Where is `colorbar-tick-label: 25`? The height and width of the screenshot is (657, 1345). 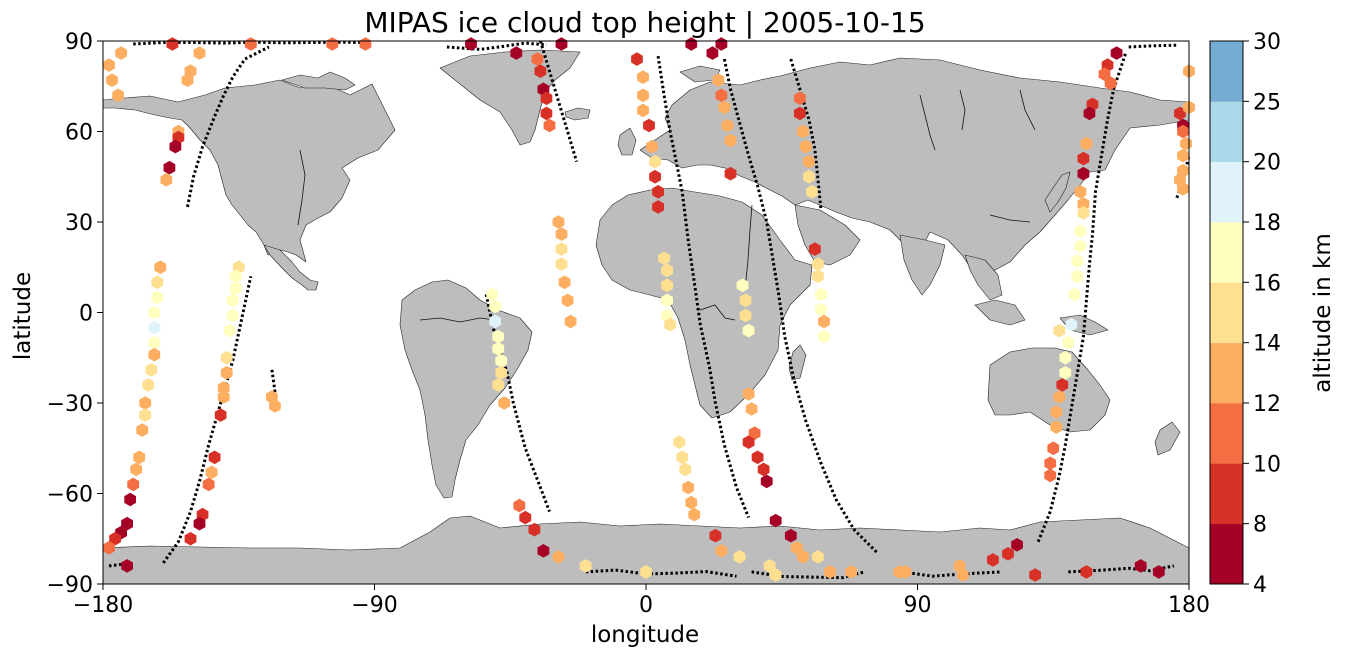
colorbar-tick-label: 25 is located at coordinates (1267, 102).